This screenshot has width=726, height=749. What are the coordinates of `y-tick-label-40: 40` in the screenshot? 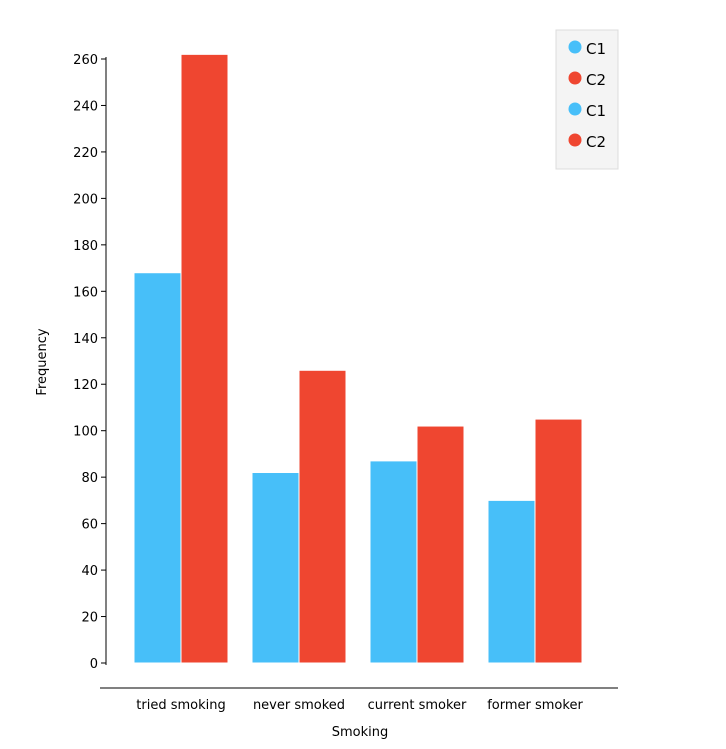 It's located at (89, 571).